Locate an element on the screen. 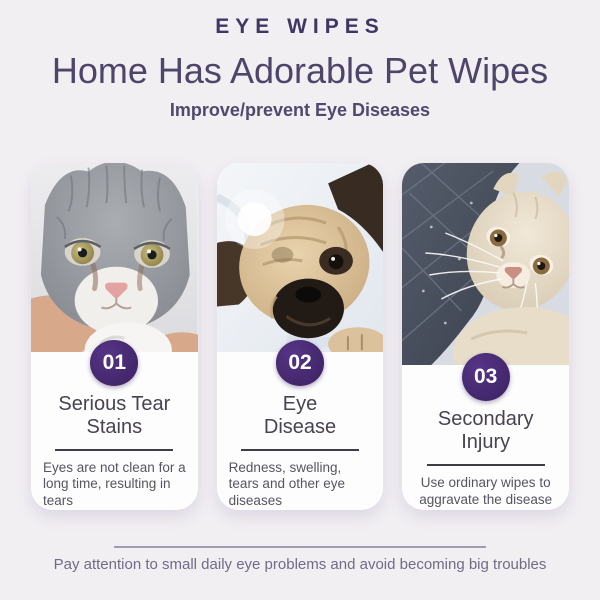 The height and width of the screenshot is (600, 600). pug-eye-disease-photo is located at coordinates (300, 257).